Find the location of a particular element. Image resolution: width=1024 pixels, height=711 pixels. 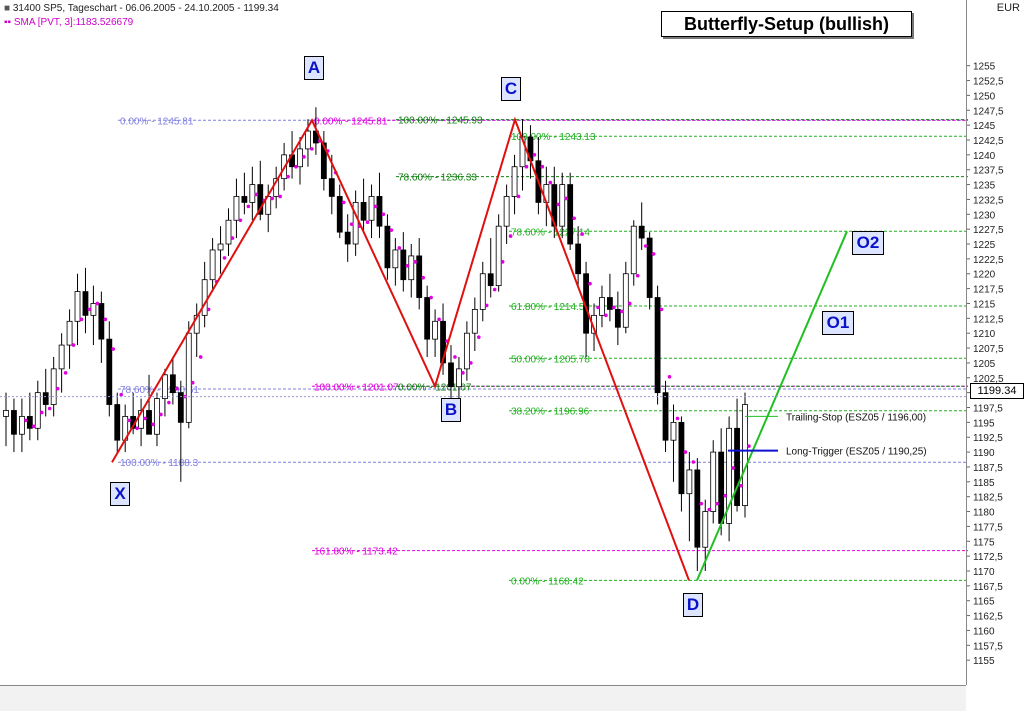

projection-target-o1: O1 is located at coordinates (838, 323).